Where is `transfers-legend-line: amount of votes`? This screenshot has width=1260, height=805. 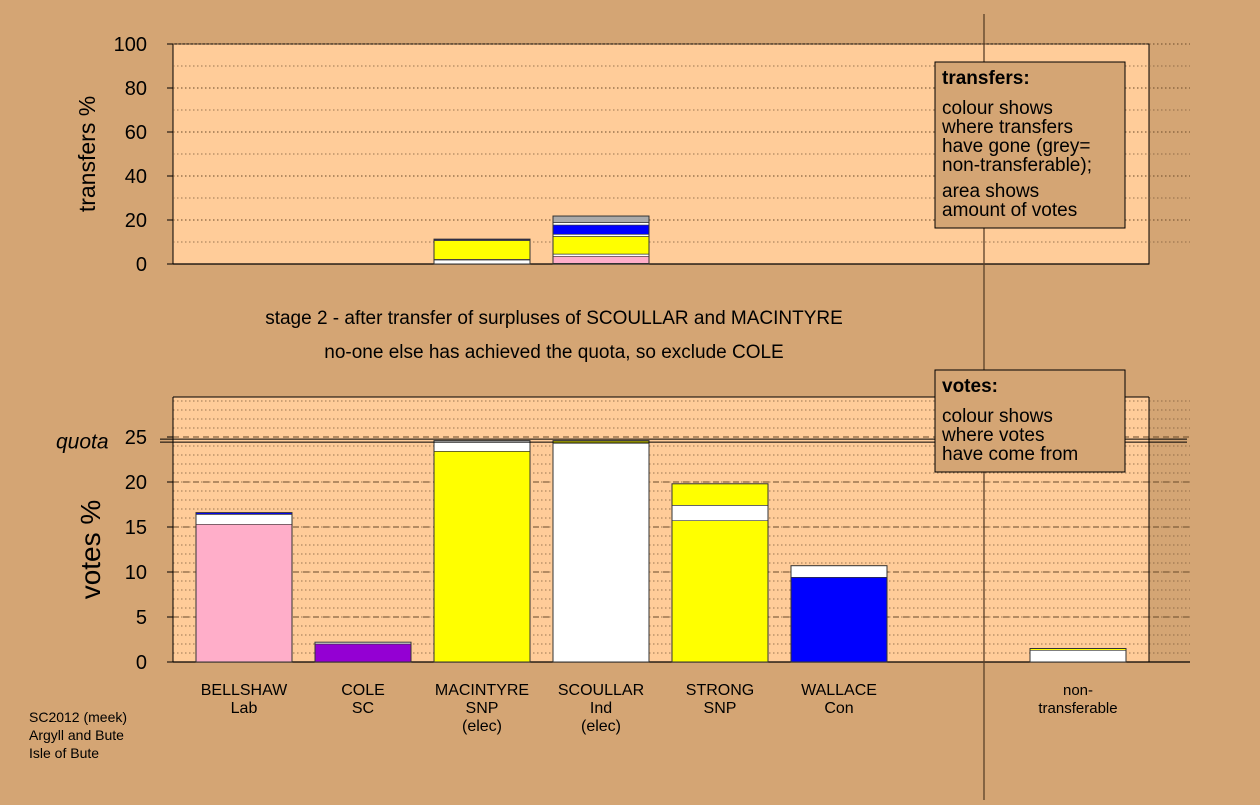
transfers-legend-line: amount of votes is located at coordinates (1009, 210).